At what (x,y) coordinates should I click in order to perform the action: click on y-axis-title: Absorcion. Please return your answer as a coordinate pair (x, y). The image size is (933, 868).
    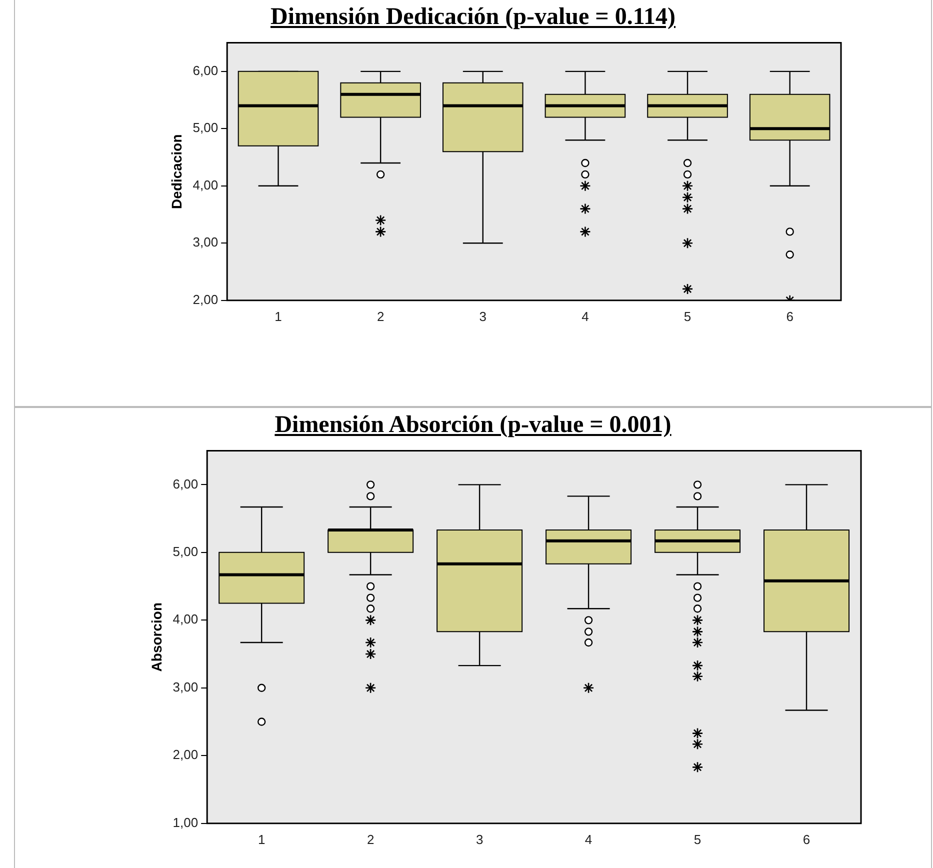
    Looking at the image, I should click on (156, 637).